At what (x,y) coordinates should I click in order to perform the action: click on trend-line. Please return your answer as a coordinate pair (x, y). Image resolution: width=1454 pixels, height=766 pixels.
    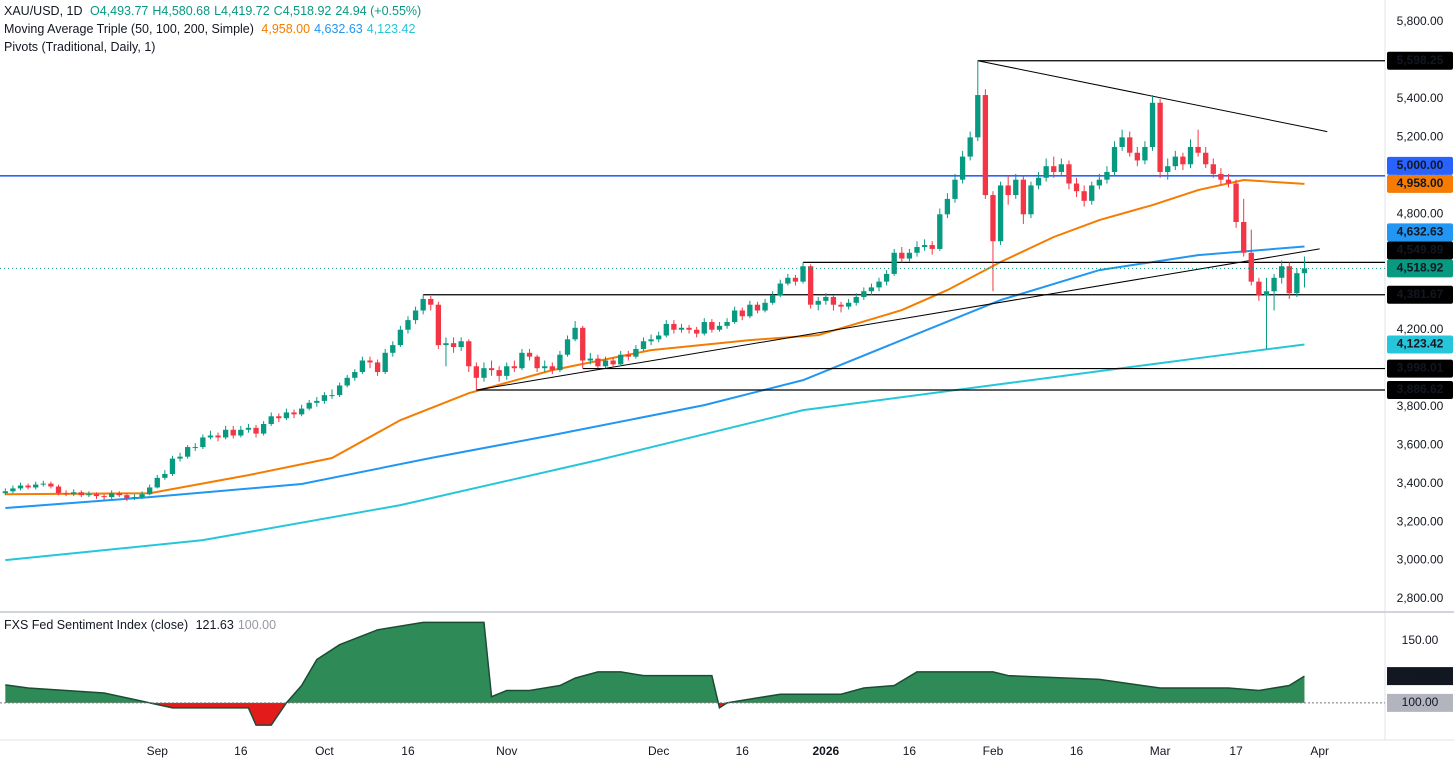
    Looking at the image, I should click on (898, 319).